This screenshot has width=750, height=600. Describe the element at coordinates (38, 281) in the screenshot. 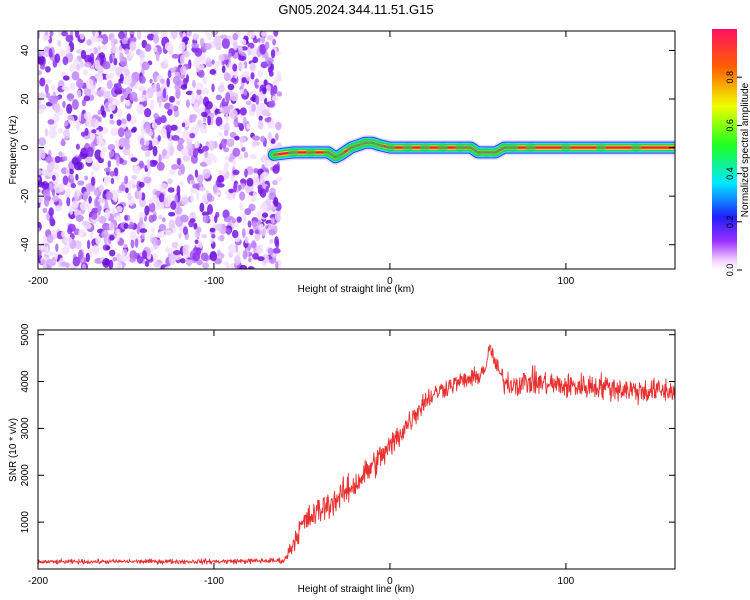

I see `spectrogram-x-tick-label: -200` at that location.